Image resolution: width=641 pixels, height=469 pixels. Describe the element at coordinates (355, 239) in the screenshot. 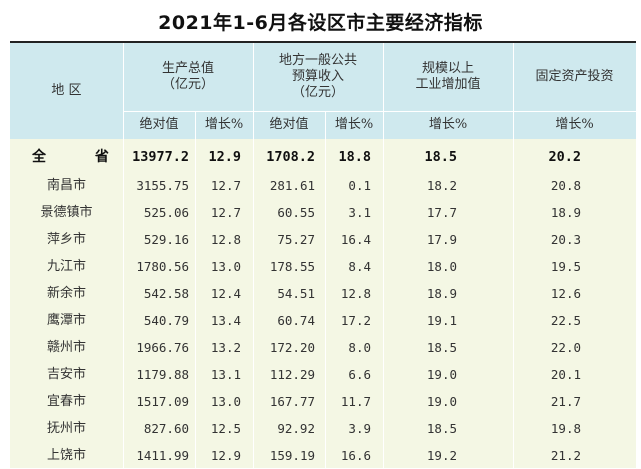

I see `cell-budget-growth: 16.4` at that location.